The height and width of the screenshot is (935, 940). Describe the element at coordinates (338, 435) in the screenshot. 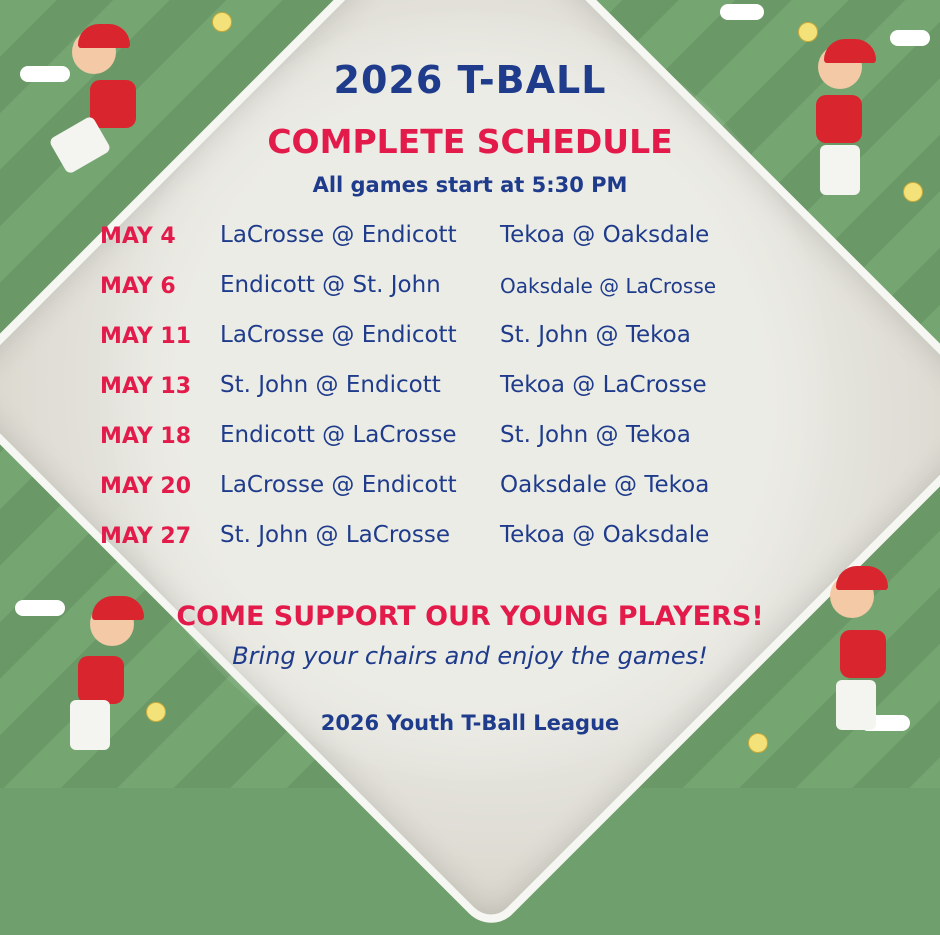

I see `schedule-game: Endicott @ LaCrosse` at that location.